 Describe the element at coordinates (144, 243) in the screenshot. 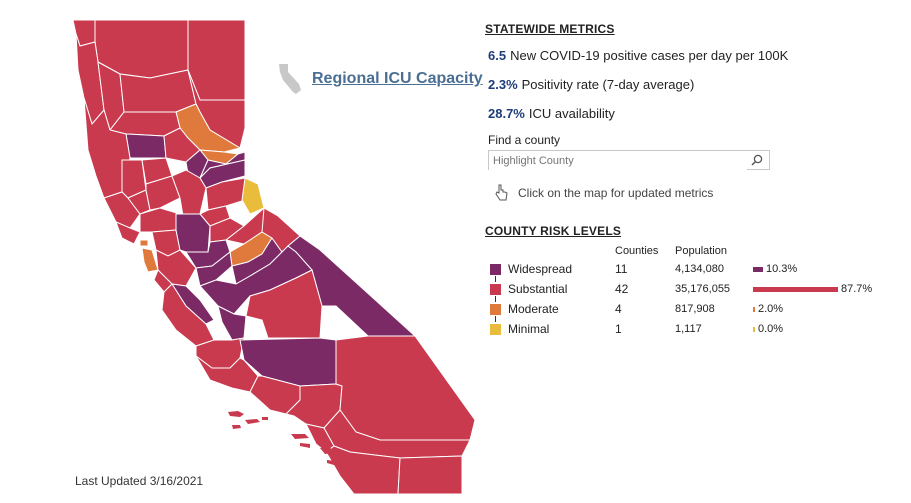

I see `county-san-francisco` at that location.